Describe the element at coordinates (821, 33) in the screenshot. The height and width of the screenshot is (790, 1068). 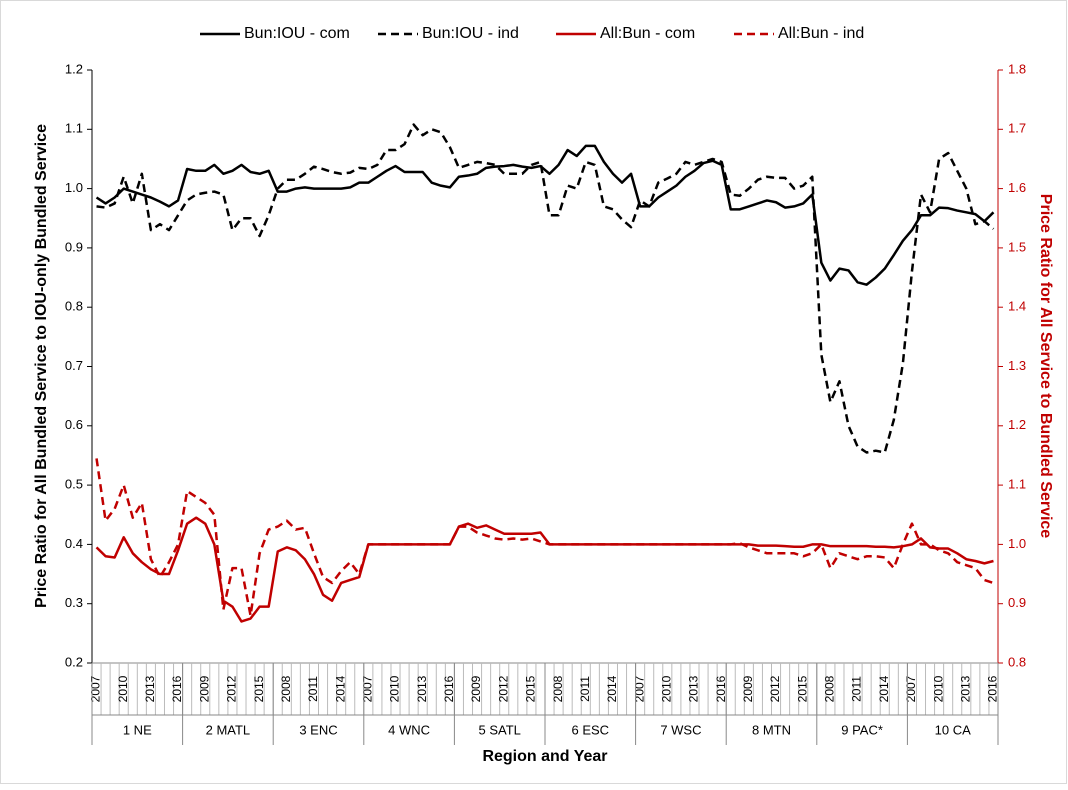
I see `legend-label: All:Bun - ind` at that location.